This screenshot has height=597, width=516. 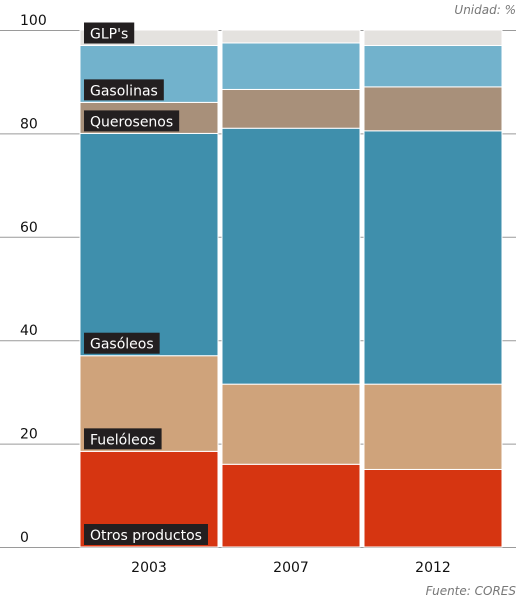 I want to click on series-label-text: Gasolinas, so click(x=124, y=91).